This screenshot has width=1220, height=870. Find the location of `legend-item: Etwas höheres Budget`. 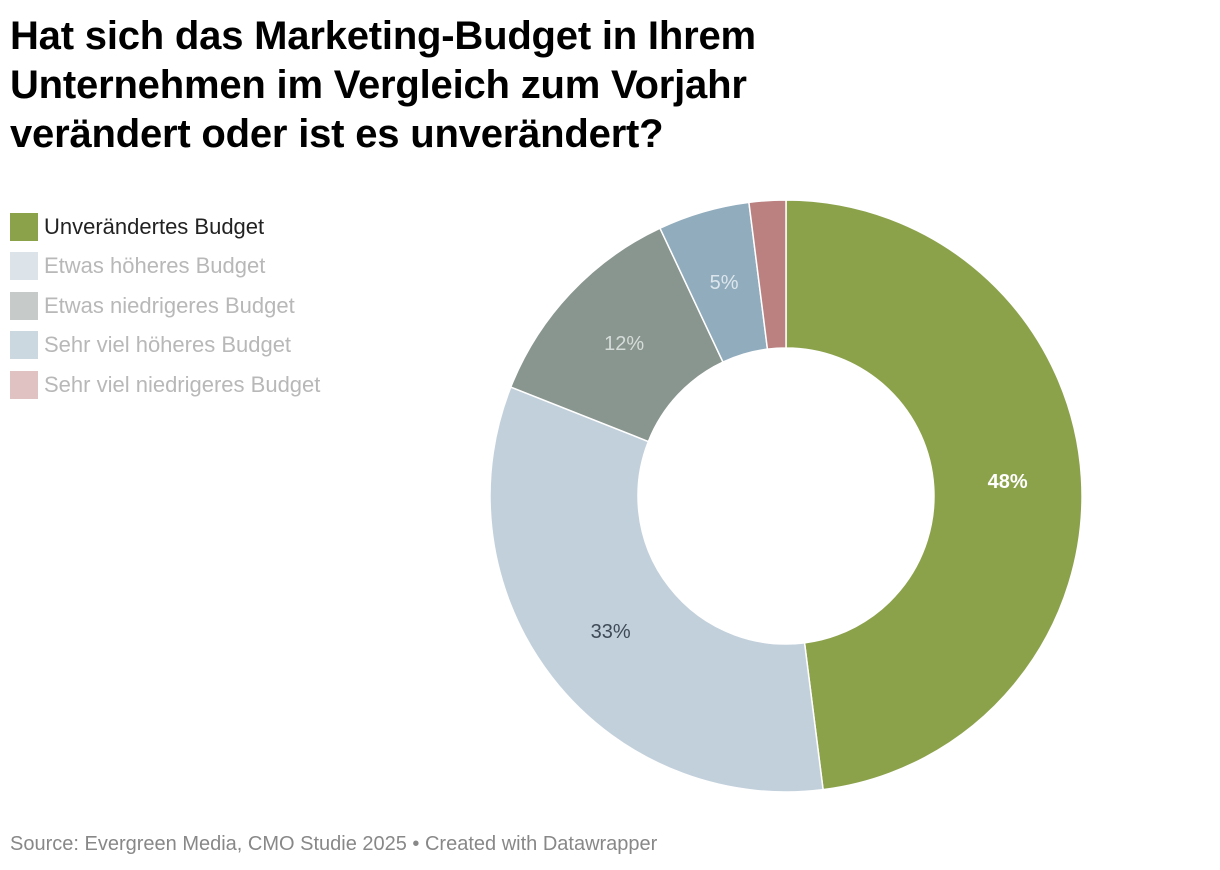

legend-item: Etwas höheres Budget is located at coordinates (220, 267).